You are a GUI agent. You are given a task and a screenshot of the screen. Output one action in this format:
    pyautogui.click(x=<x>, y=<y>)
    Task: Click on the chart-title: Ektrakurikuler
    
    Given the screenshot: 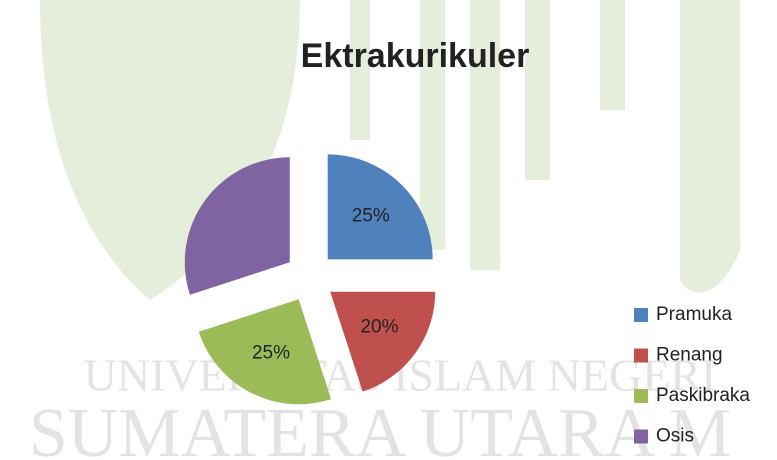 What is the action you would take?
    pyautogui.click(x=415, y=56)
    